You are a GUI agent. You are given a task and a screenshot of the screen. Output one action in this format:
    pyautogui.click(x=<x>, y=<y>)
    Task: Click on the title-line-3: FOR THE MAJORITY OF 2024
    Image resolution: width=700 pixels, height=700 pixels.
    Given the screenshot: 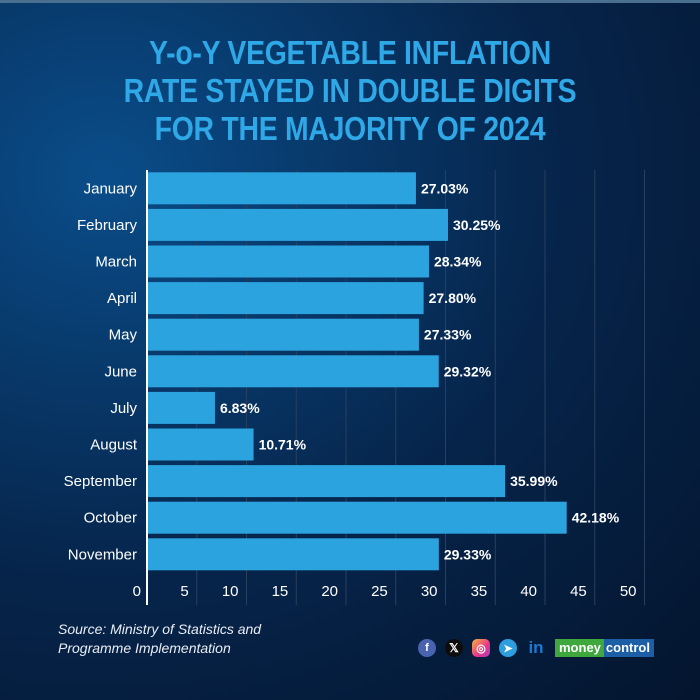 What is the action you would take?
    pyautogui.click(x=350, y=128)
    